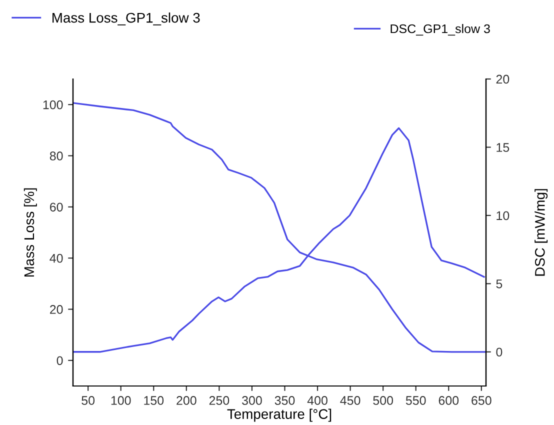  Describe the element at coordinates (482, 400) in the screenshot. I see `x-tick-label: 650` at that location.